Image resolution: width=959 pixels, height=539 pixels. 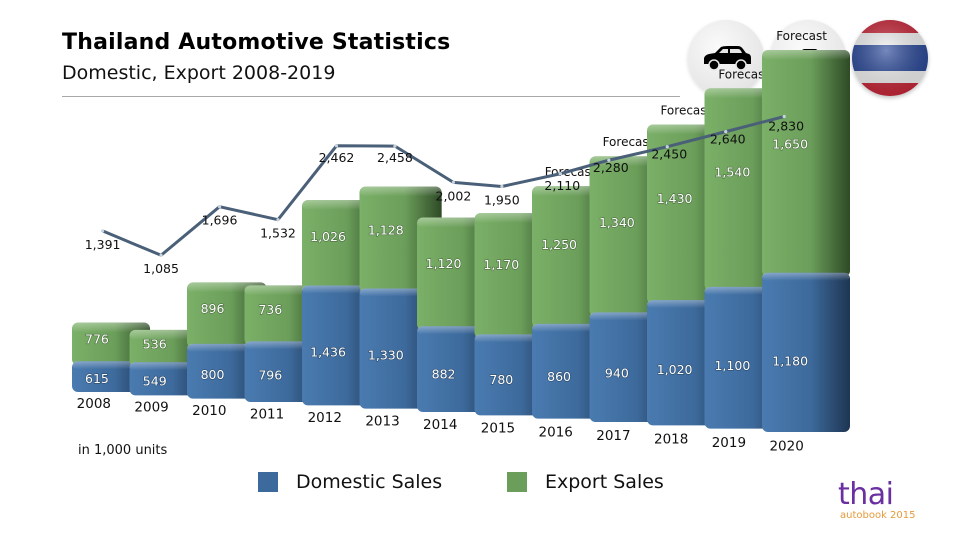 What do you see at coordinates (604, 482) in the screenshot?
I see `legend-label-export: Export Sales` at bounding box center [604, 482].